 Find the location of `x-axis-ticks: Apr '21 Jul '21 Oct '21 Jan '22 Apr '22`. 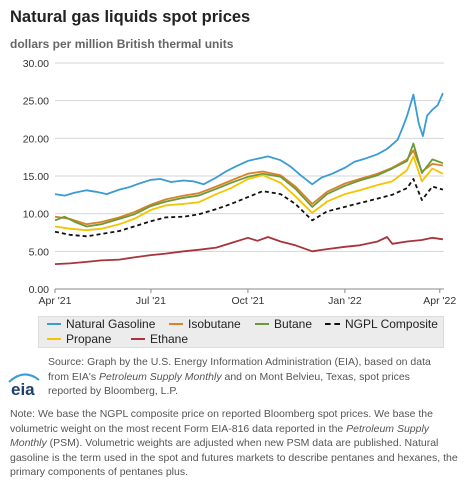

x-axis-ticks: Apr '21 Jul '21 Oct '21 Jan '22 Apr '22 is located at coordinates (247, 298).